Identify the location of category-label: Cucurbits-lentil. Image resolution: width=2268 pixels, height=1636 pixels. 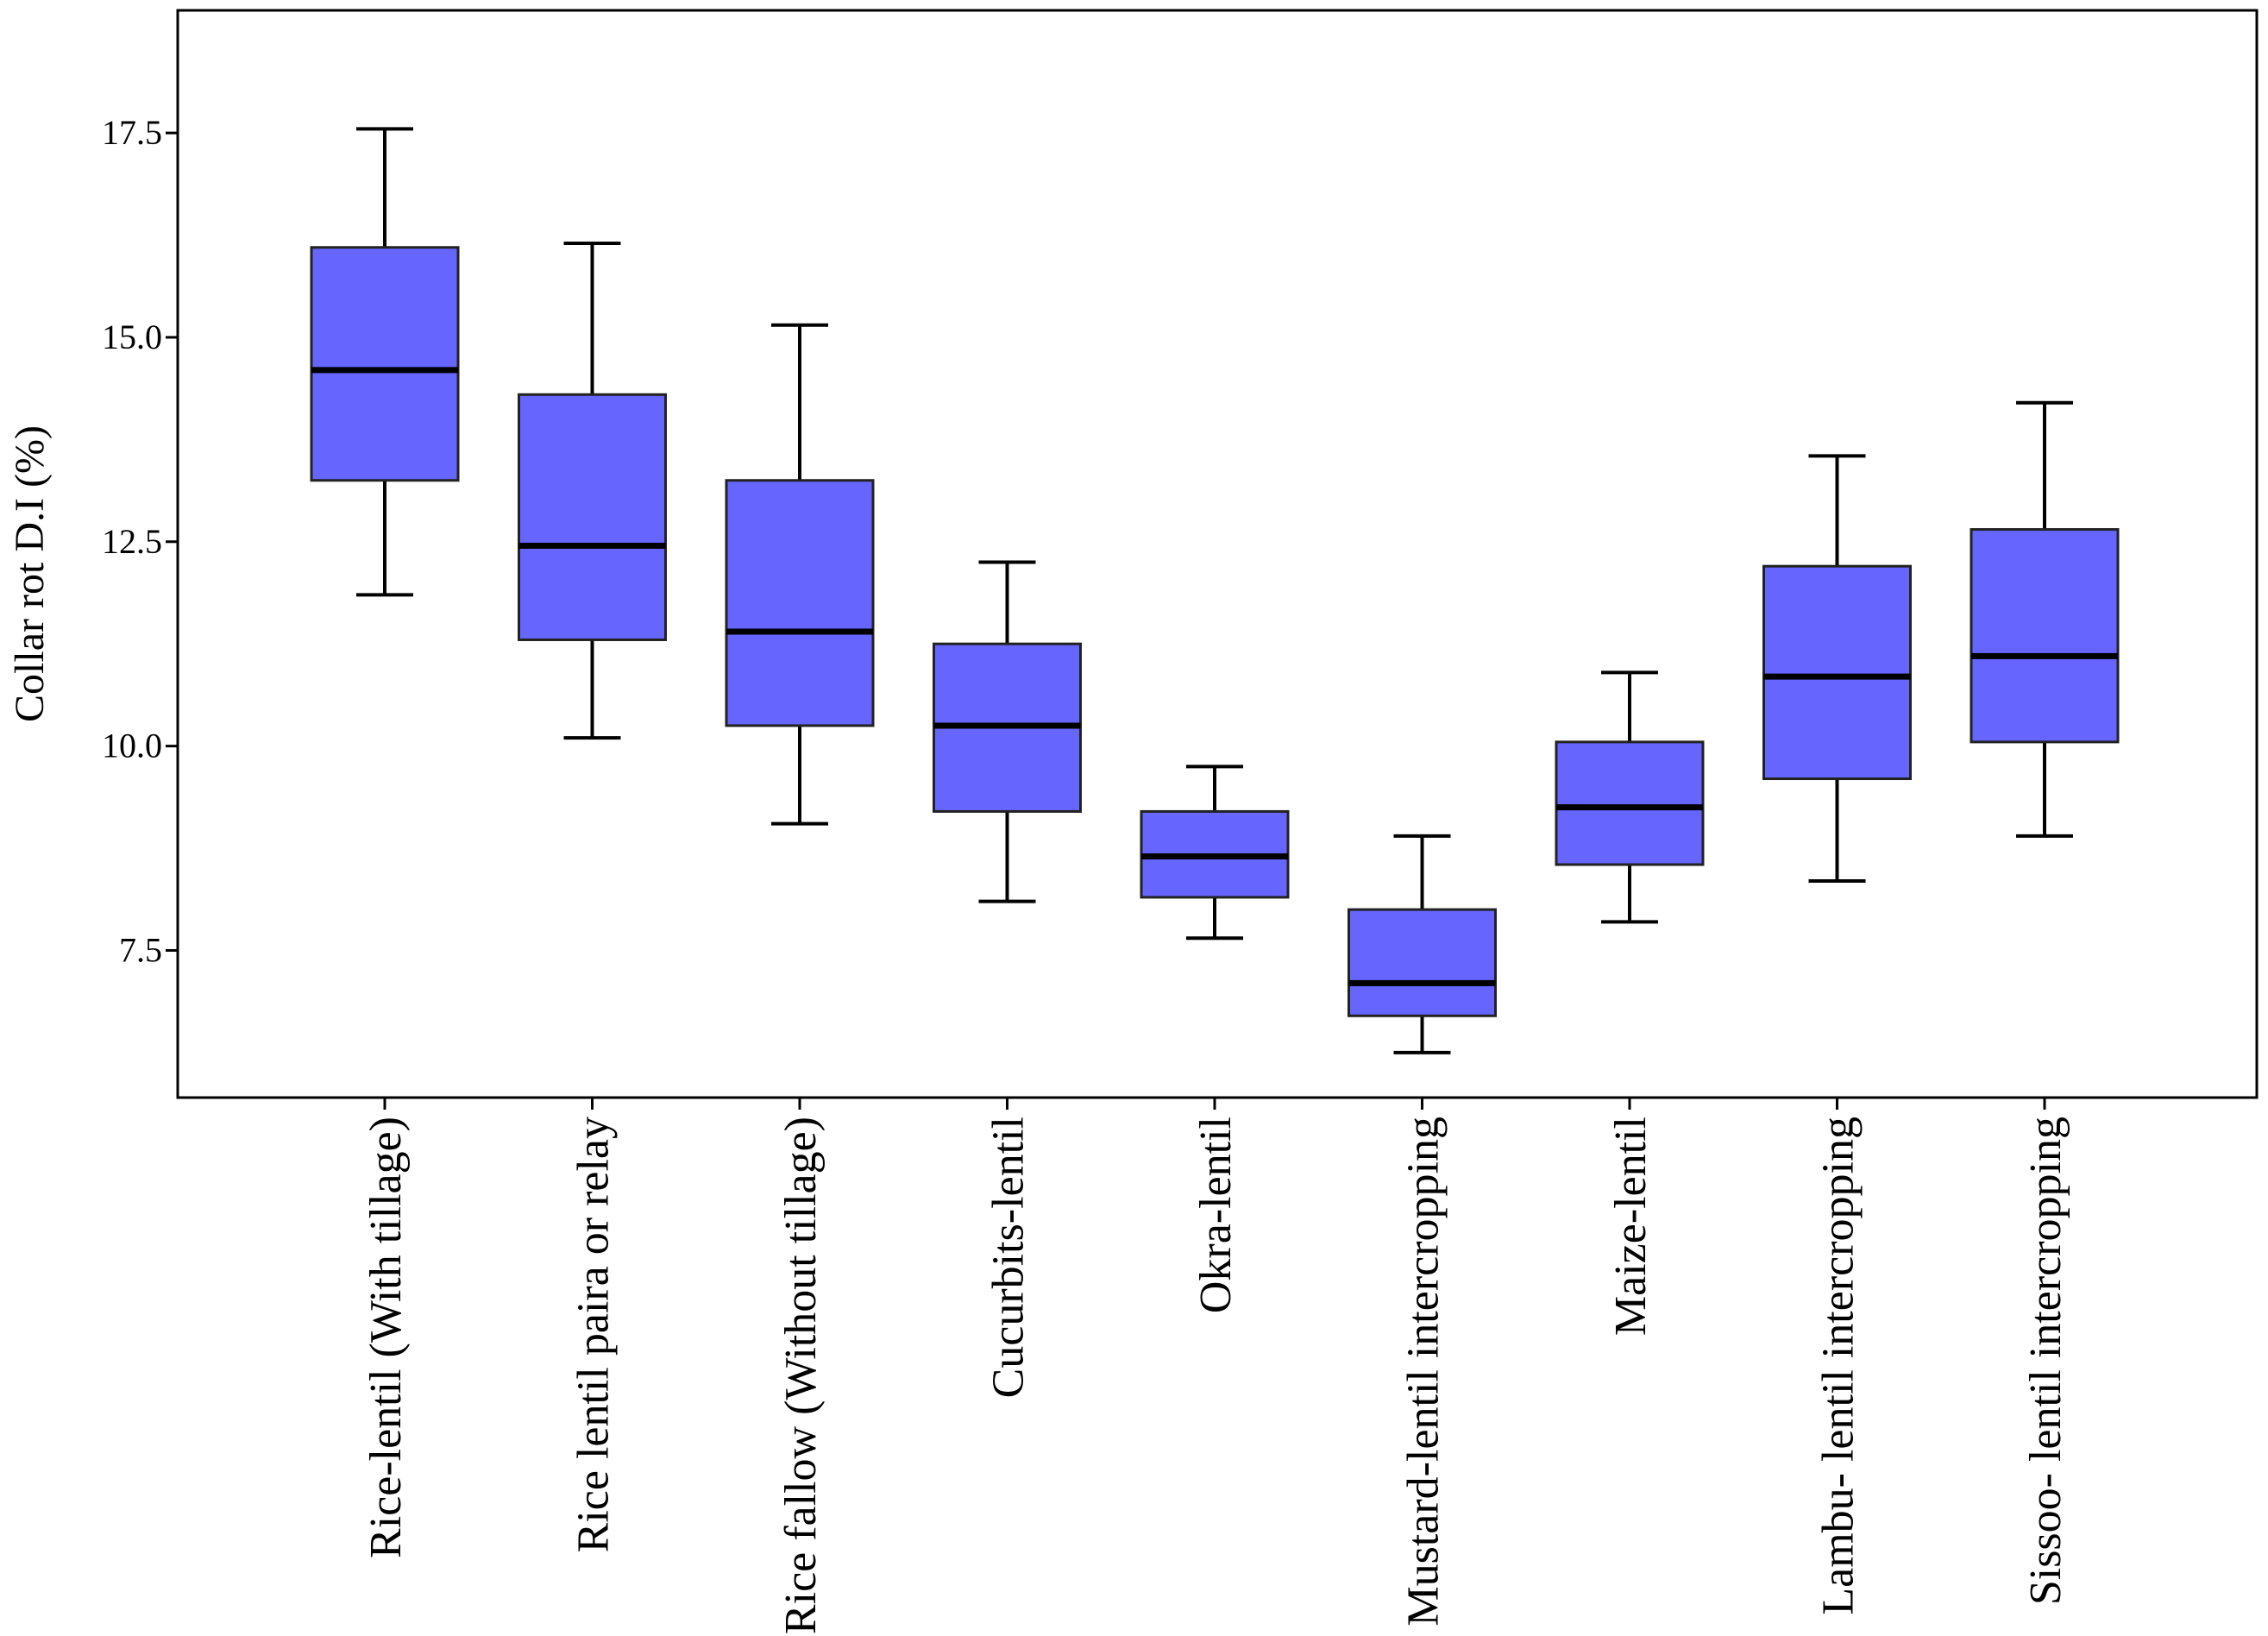
(1008, 1257).